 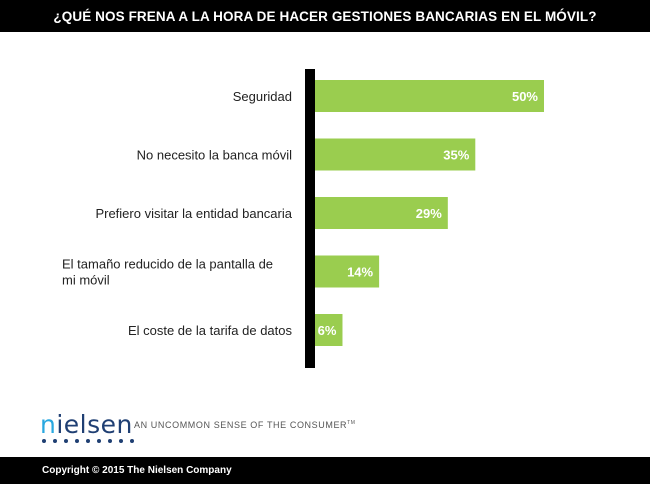 What do you see at coordinates (310, 218) in the screenshot?
I see `y-axis-line` at bounding box center [310, 218].